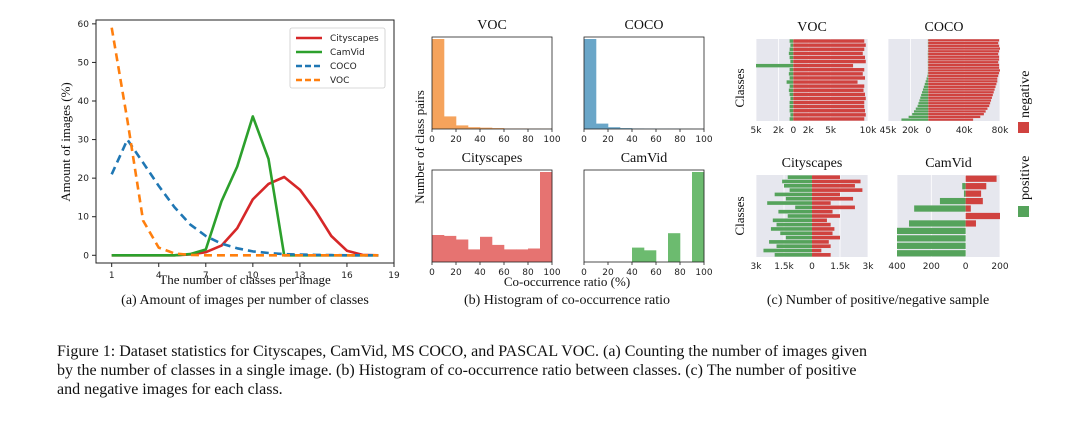 The width and height of the screenshot is (1080, 421). I want to click on pos-neg-title: COCO, so click(944, 27).